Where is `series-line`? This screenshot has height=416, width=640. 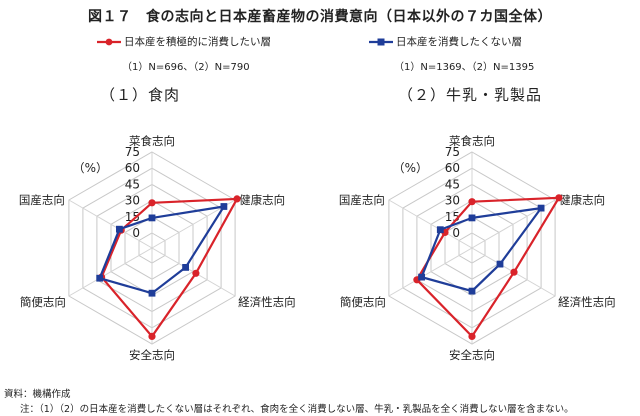 series-line is located at coordinates (482, 249).